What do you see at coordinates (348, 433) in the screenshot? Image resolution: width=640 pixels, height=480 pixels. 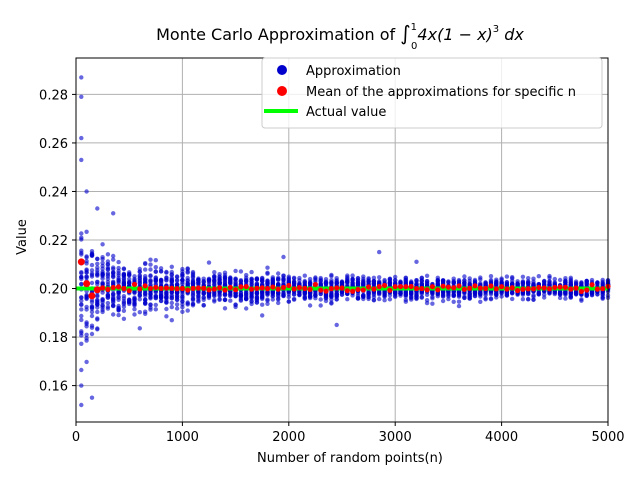 I see `x-axis-ticks: 0 1000 2000 3000 4000 5000` at bounding box center [348, 433].